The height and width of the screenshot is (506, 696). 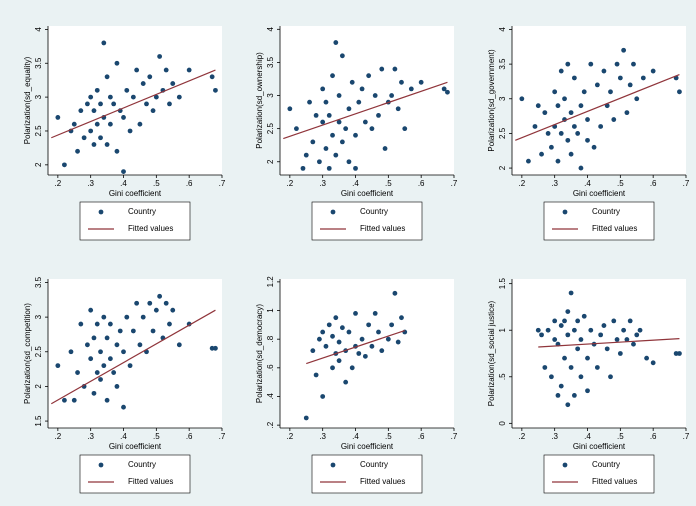 I want to click on y-tick-label: 2.5, so click(x=502, y=133).